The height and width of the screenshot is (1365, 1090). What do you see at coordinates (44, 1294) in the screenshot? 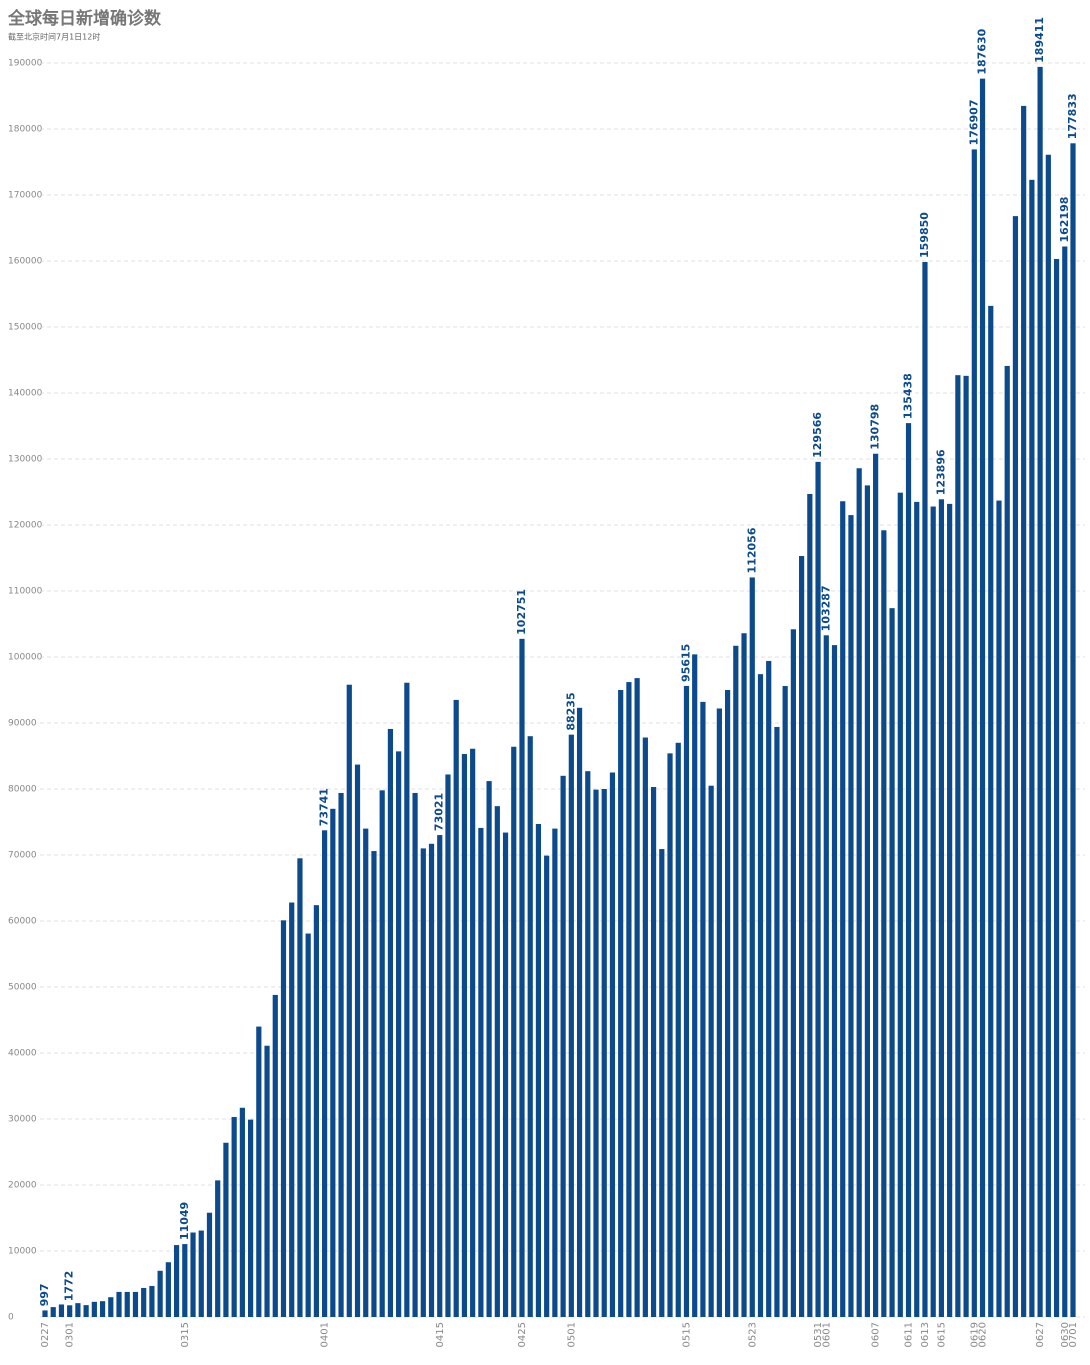
I see `value-label: 997` at bounding box center [44, 1294].